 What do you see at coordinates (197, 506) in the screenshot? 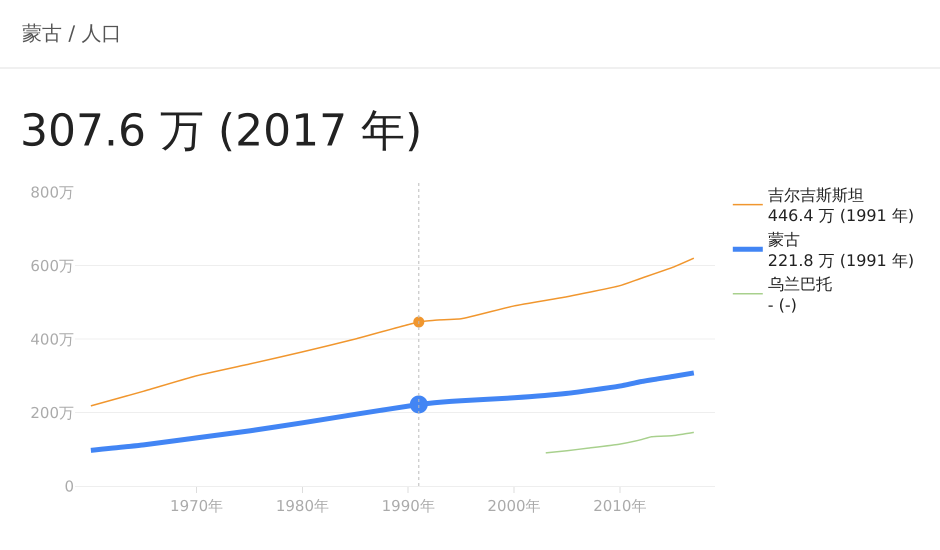
I see `x-tick-label: 1970年` at bounding box center [197, 506].